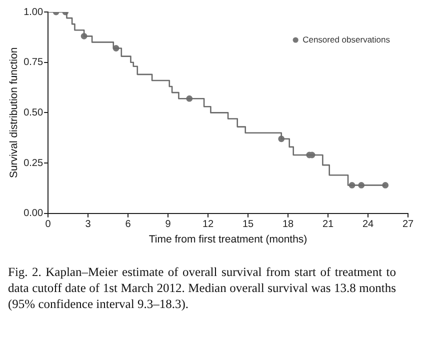  What do you see at coordinates (328, 224) in the screenshot?
I see `x-tick-label: 21` at bounding box center [328, 224].